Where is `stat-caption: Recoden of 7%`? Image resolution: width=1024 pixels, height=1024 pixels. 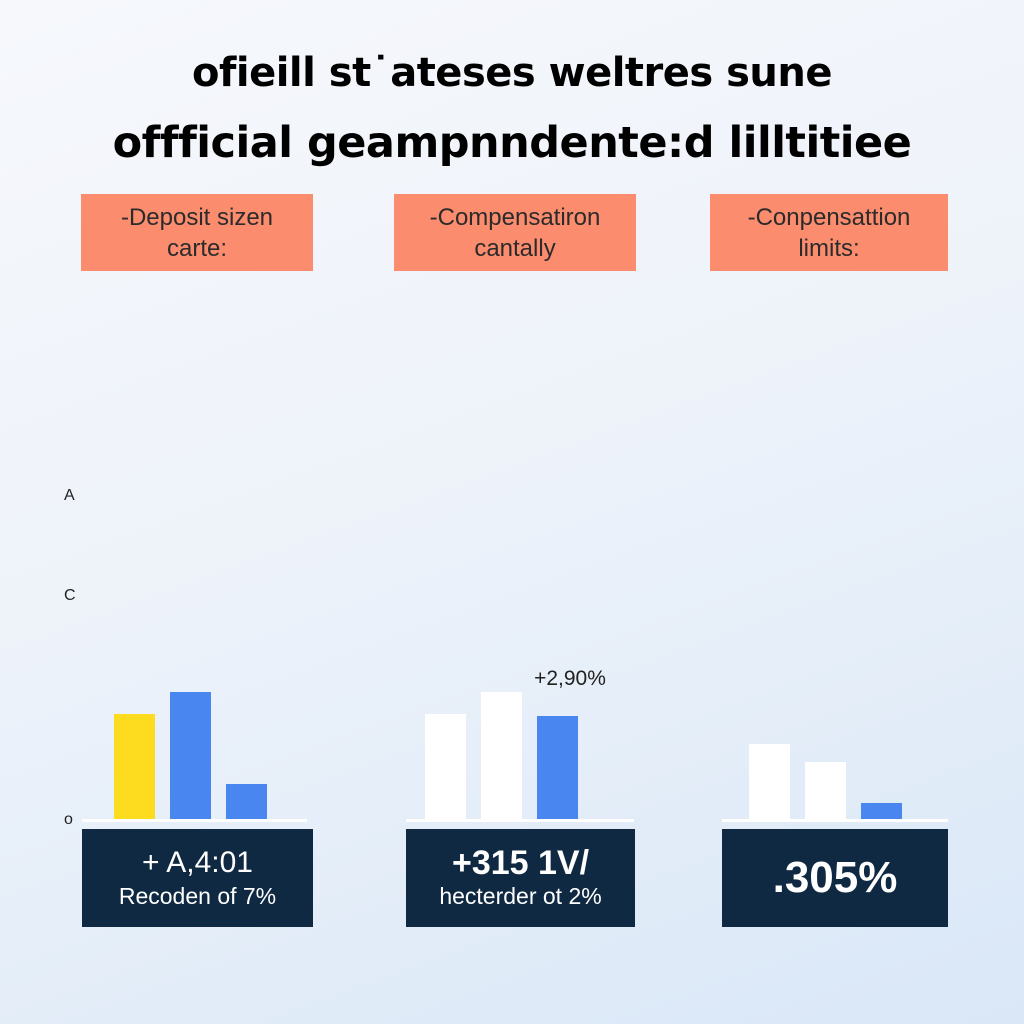
stat-caption: Recoden of 7% is located at coordinates (197, 896).